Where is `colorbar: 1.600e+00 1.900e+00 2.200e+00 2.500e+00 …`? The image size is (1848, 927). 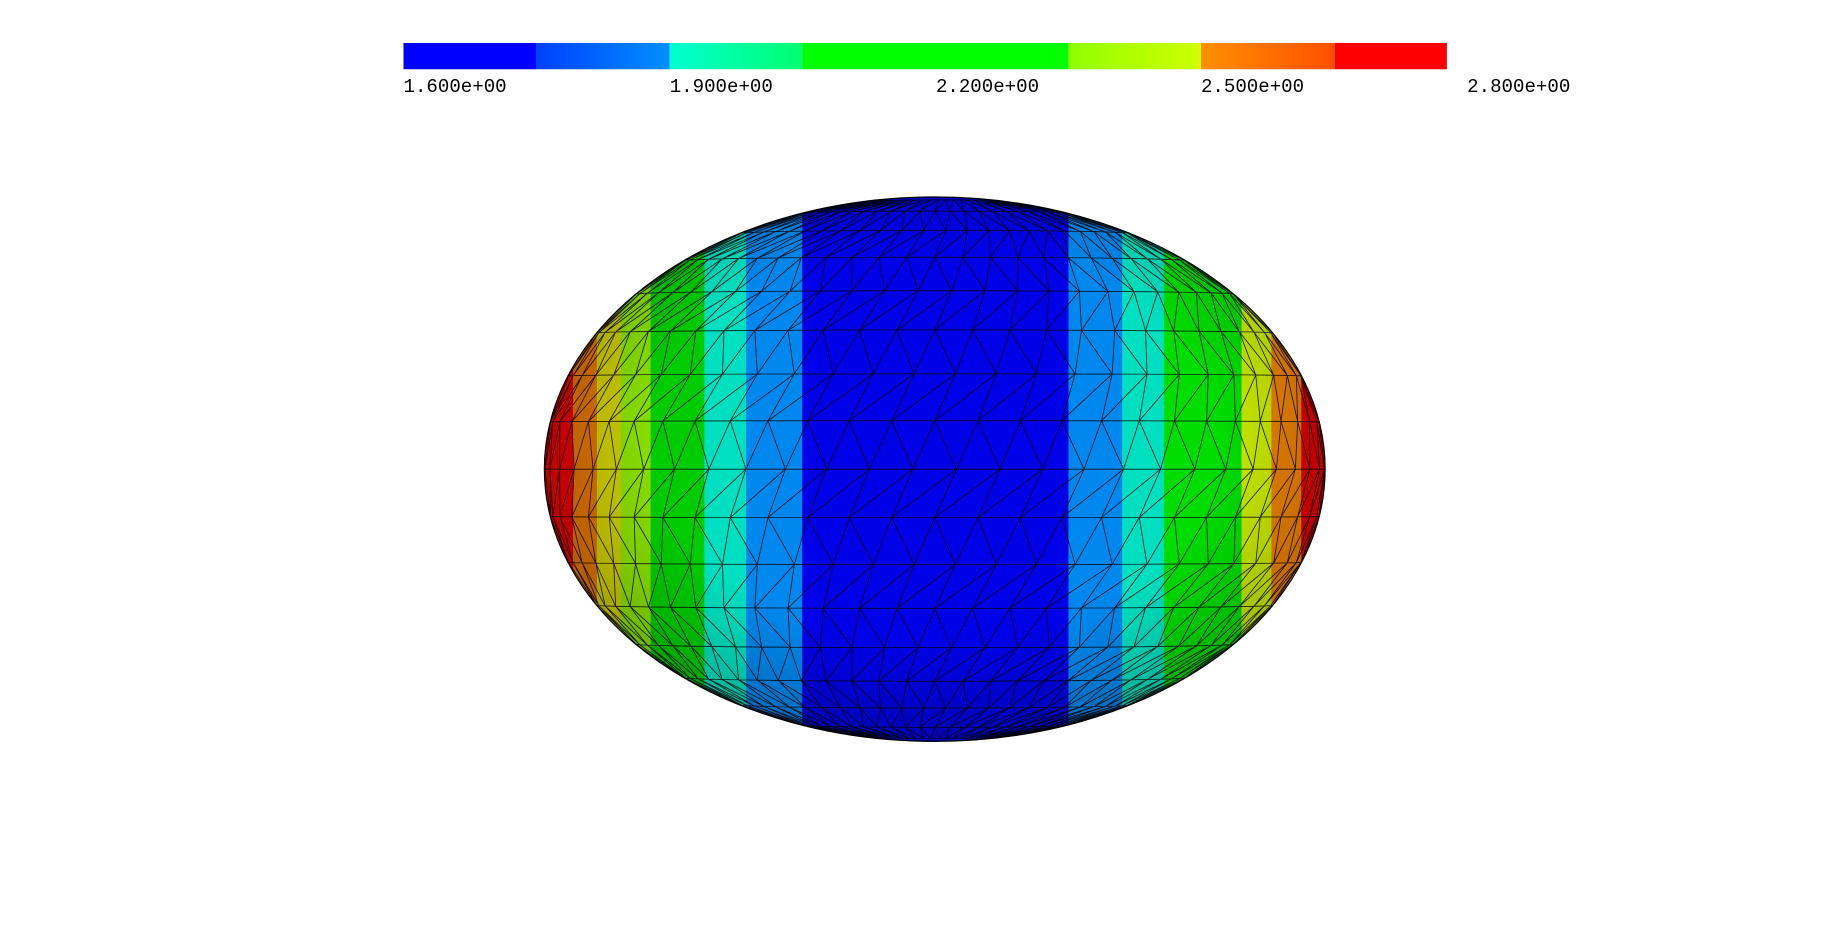 colorbar: 1.600e+00 1.900e+00 2.200e+00 2.500e+00 … is located at coordinates (986, 70).